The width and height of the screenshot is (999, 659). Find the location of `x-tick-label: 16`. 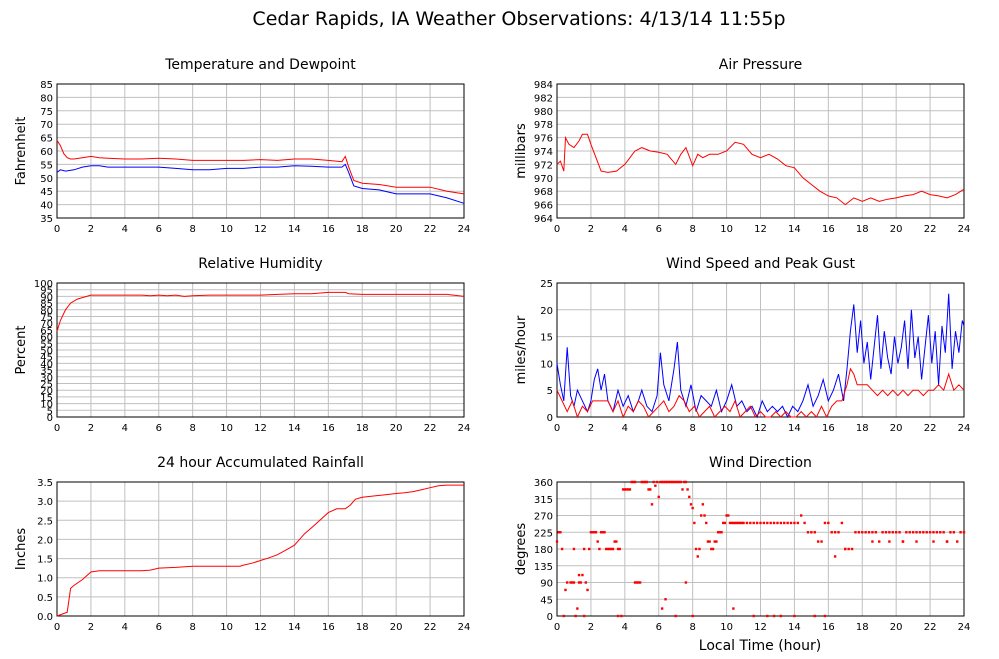

x-tick-label: 16 is located at coordinates (828, 627).